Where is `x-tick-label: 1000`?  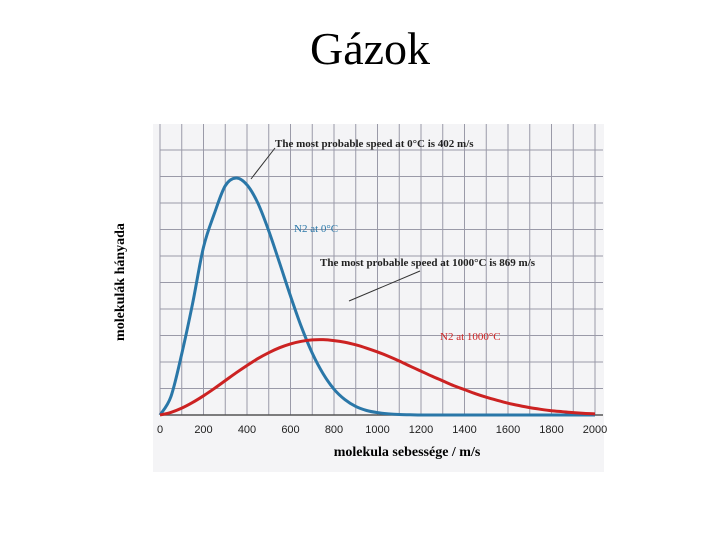
x-tick-label: 1000 is located at coordinates (377, 430).